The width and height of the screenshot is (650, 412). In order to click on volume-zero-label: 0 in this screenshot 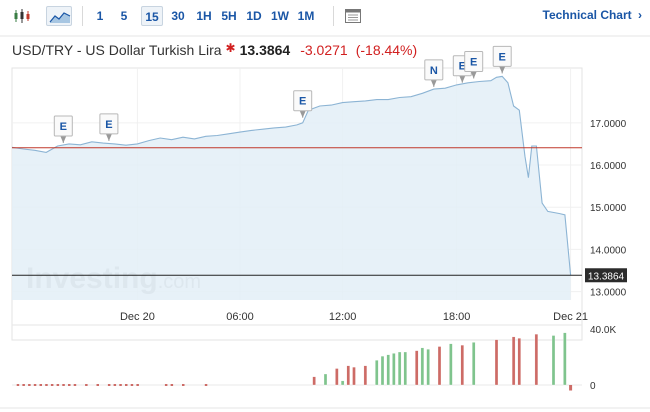, I will do `click(593, 386)`.